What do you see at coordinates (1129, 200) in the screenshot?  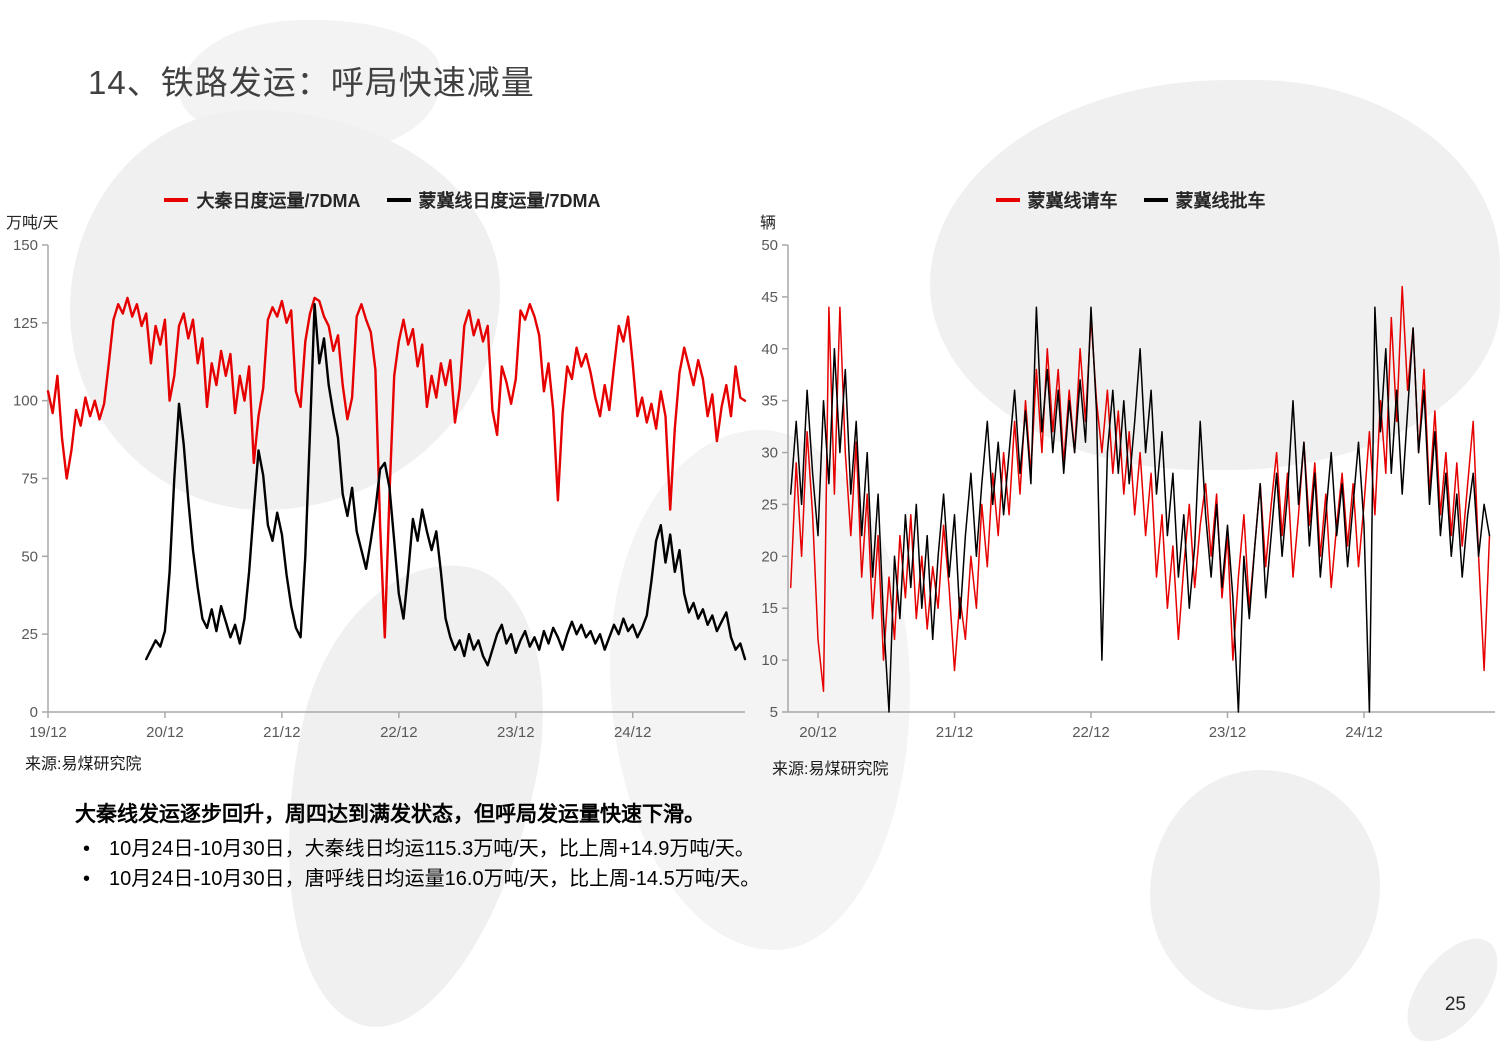 I see `wagon-chart-legend: 蒙冀线请车 蒙冀线批车` at bounding box center [1129, 200].